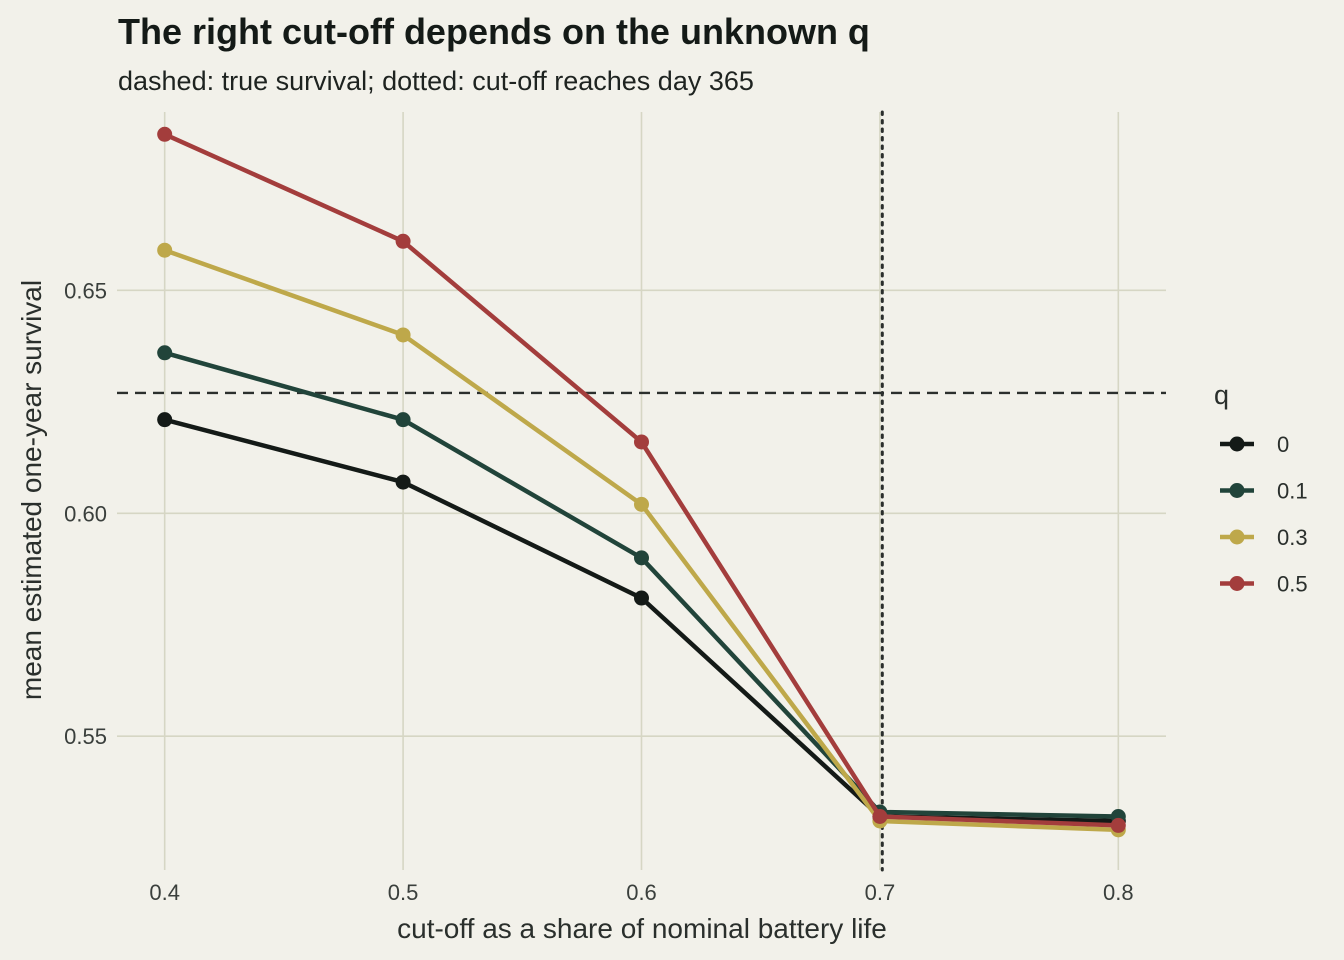  I want to click on legend-item: 0.3, so click(1264, 537).